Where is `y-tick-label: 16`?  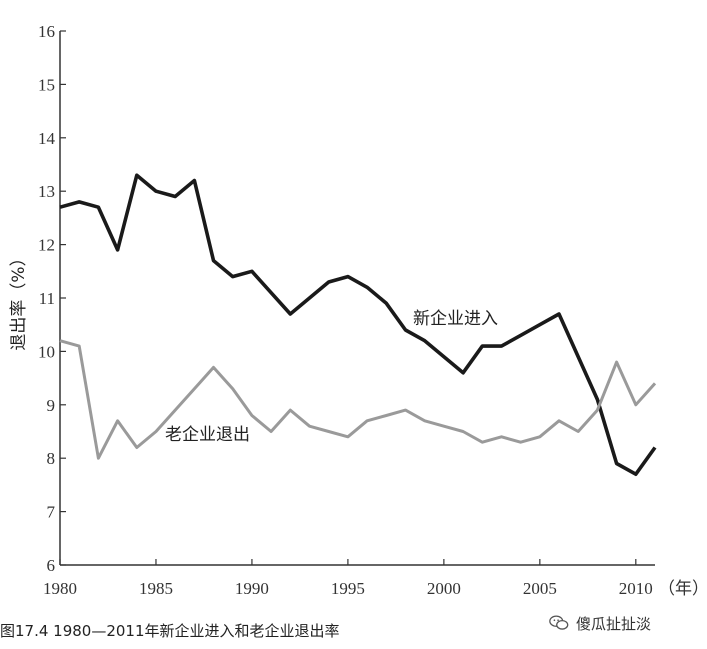 y-tick-label: 16 is located at coordinates (46, 31).